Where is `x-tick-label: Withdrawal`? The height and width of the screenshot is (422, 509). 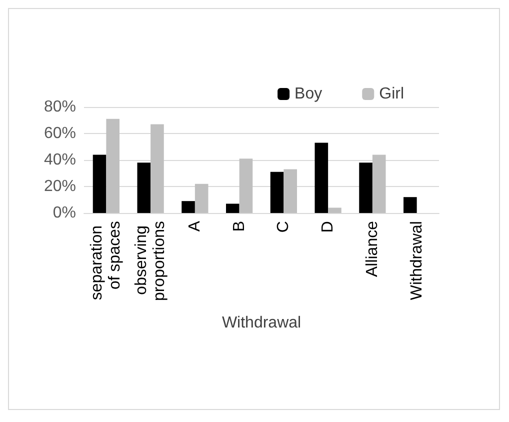
x-tick-label: Withdrawal is located at coordinates (417, 260).